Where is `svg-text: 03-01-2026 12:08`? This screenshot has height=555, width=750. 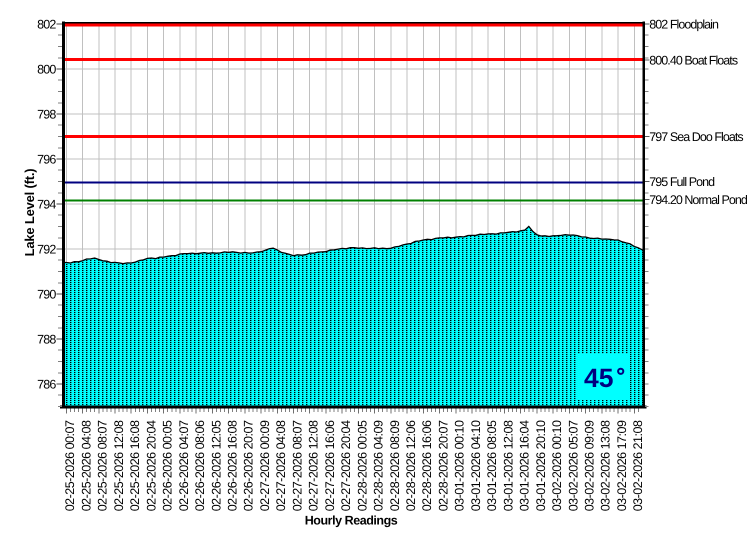 svg-text: 03-01-2026 12:08 is located at coordinates (508, 465).